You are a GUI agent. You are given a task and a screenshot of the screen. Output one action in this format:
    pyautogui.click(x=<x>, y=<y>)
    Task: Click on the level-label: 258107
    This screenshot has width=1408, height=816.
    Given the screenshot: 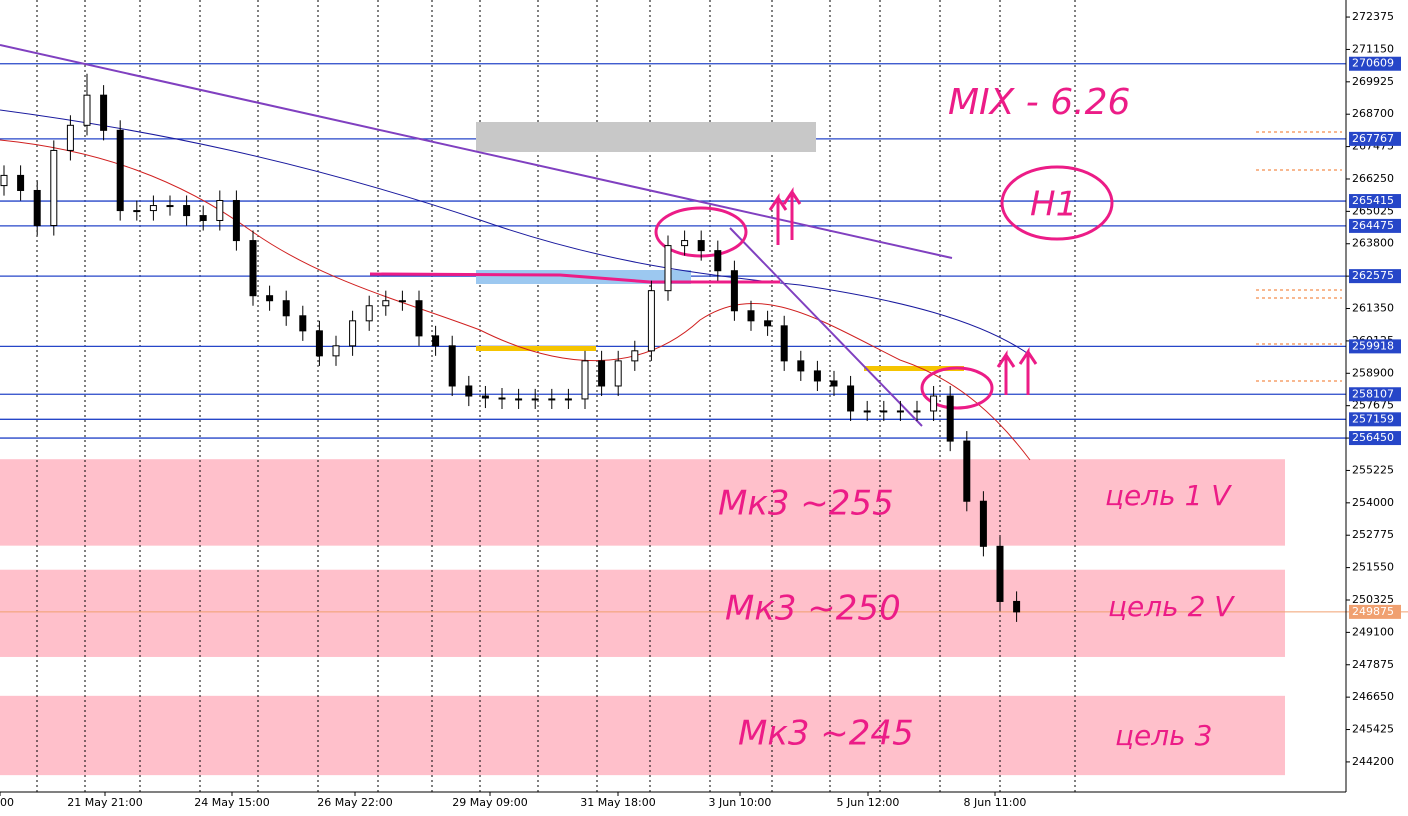 What is the action you would take?
    pyautogui.click(x=1373, y=393)
    